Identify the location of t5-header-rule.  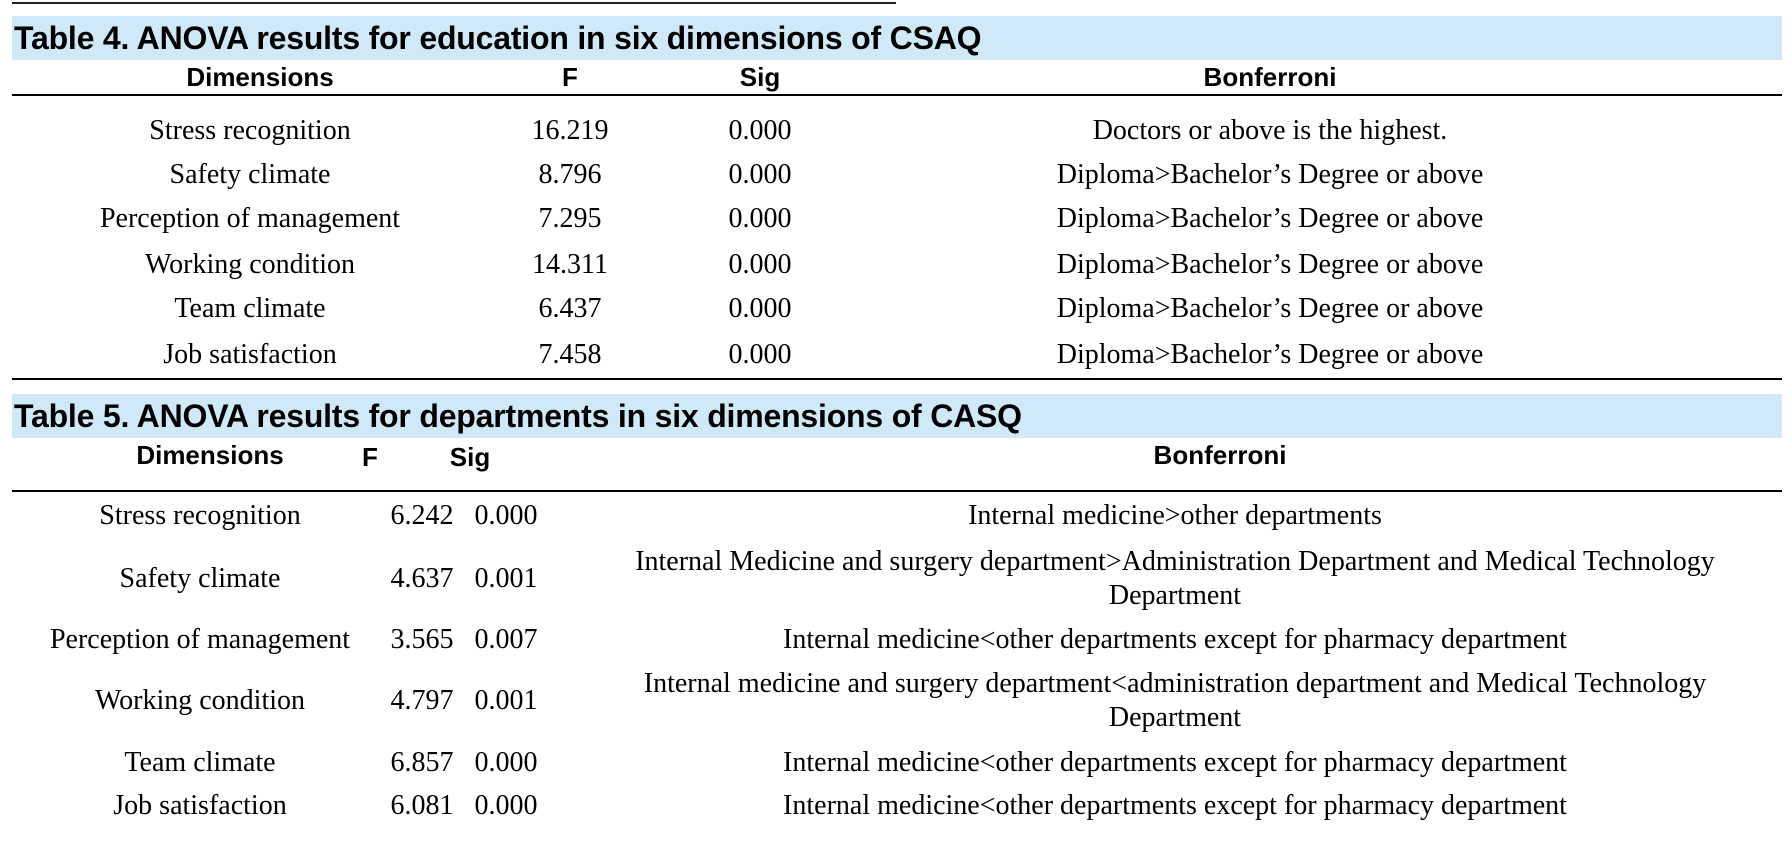
(897, 491).